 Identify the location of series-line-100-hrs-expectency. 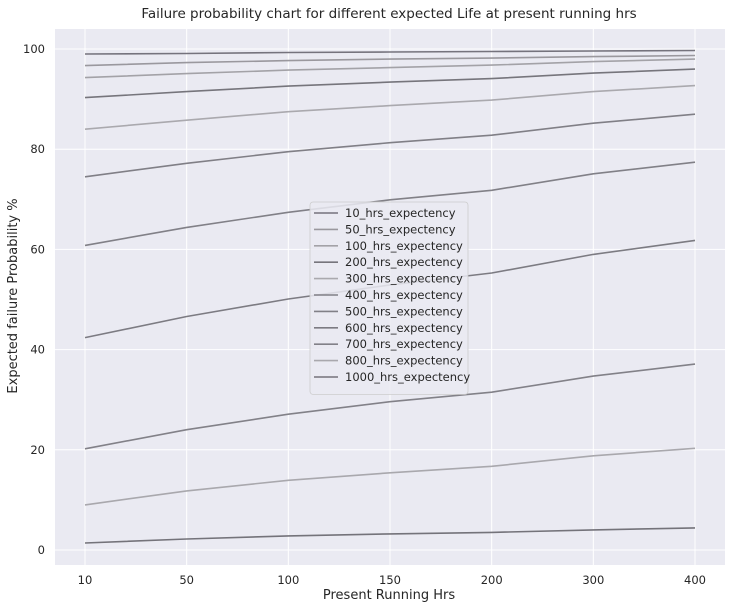
(390, 68).